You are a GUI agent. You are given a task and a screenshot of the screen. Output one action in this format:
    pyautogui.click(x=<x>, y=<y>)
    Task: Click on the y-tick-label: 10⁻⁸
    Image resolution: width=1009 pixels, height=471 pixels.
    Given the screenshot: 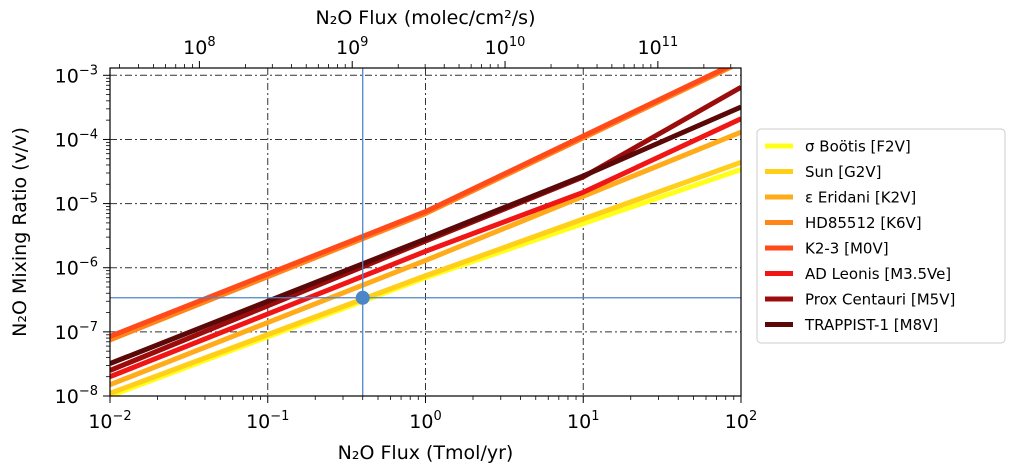 What is the action you would take?
    pyautogui.click(x=76, y=396)
    